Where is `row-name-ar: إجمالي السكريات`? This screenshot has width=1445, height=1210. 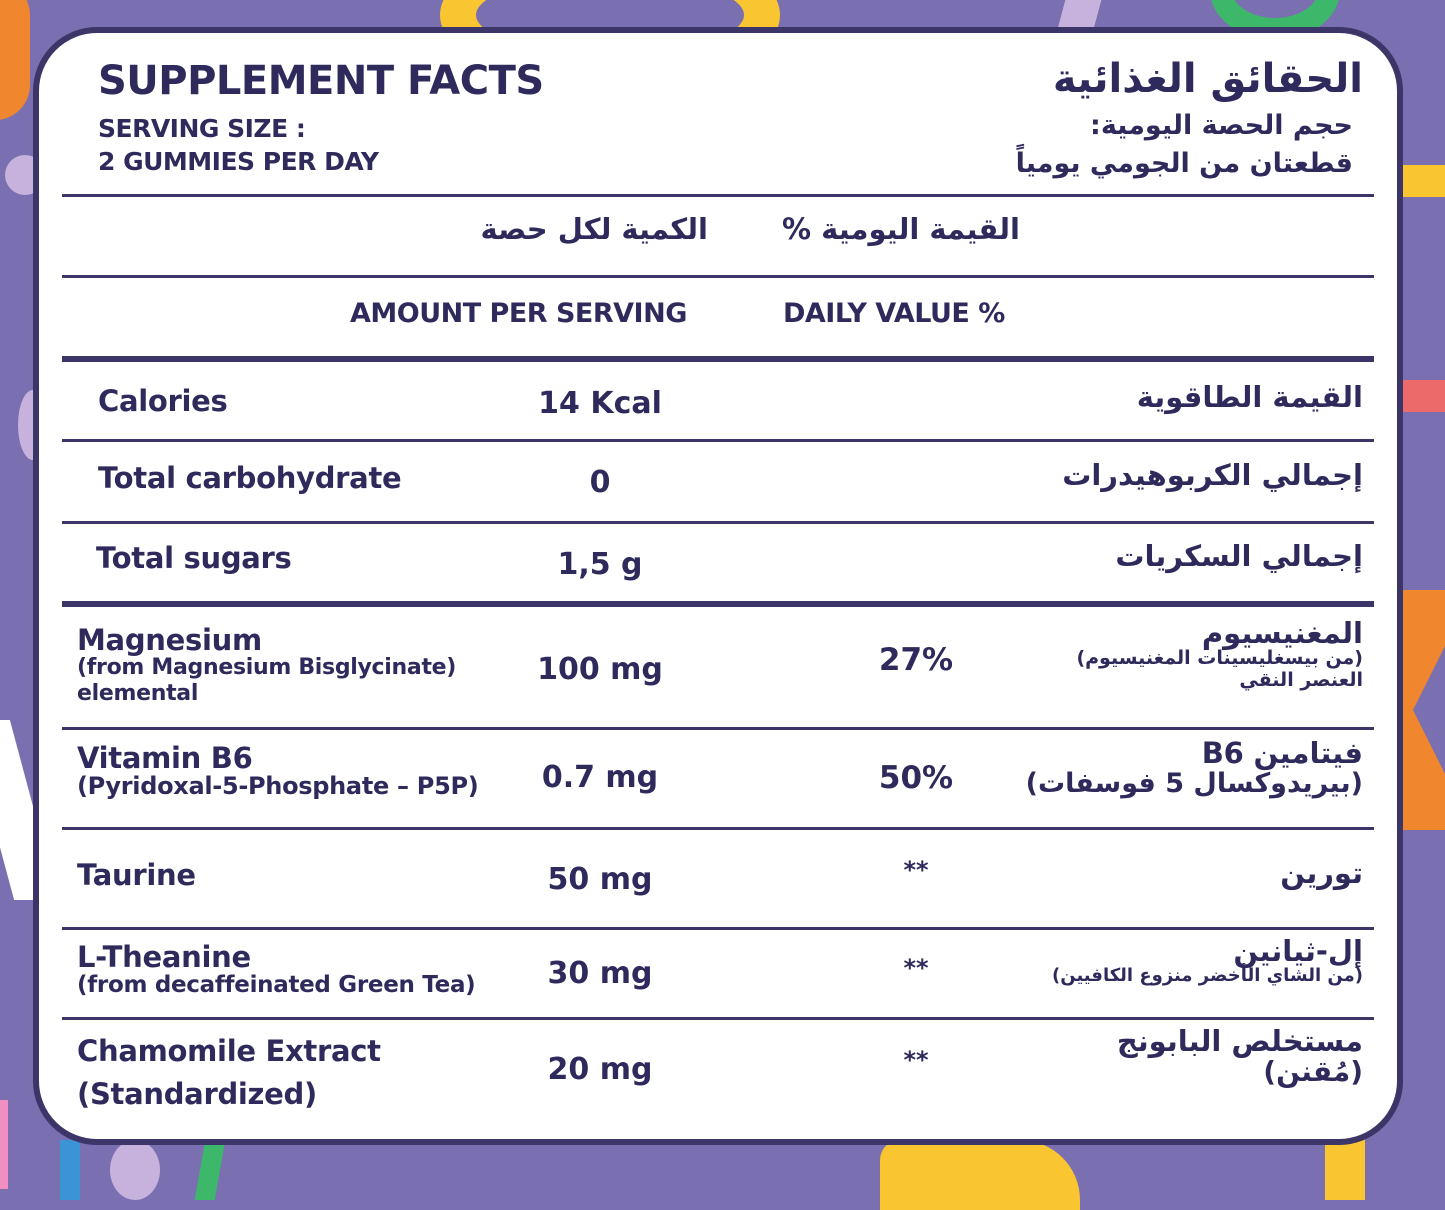
row-name-ar: إجمالي السكريات is located at coordinates (1239, 556).